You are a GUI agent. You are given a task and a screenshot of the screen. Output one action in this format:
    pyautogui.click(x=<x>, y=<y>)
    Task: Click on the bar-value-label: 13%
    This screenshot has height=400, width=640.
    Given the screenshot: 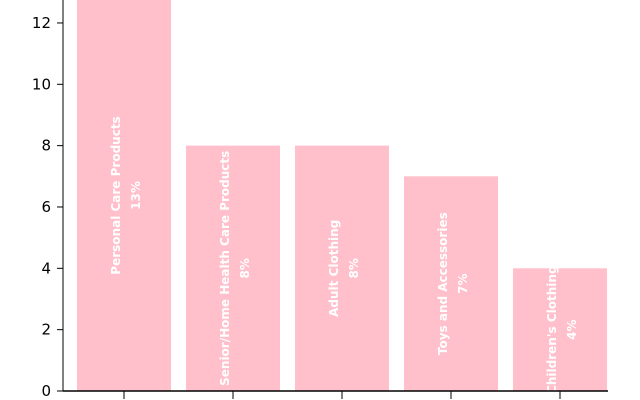 What is the action you would take?
    pyautogui.click(x=136, y=195)
    